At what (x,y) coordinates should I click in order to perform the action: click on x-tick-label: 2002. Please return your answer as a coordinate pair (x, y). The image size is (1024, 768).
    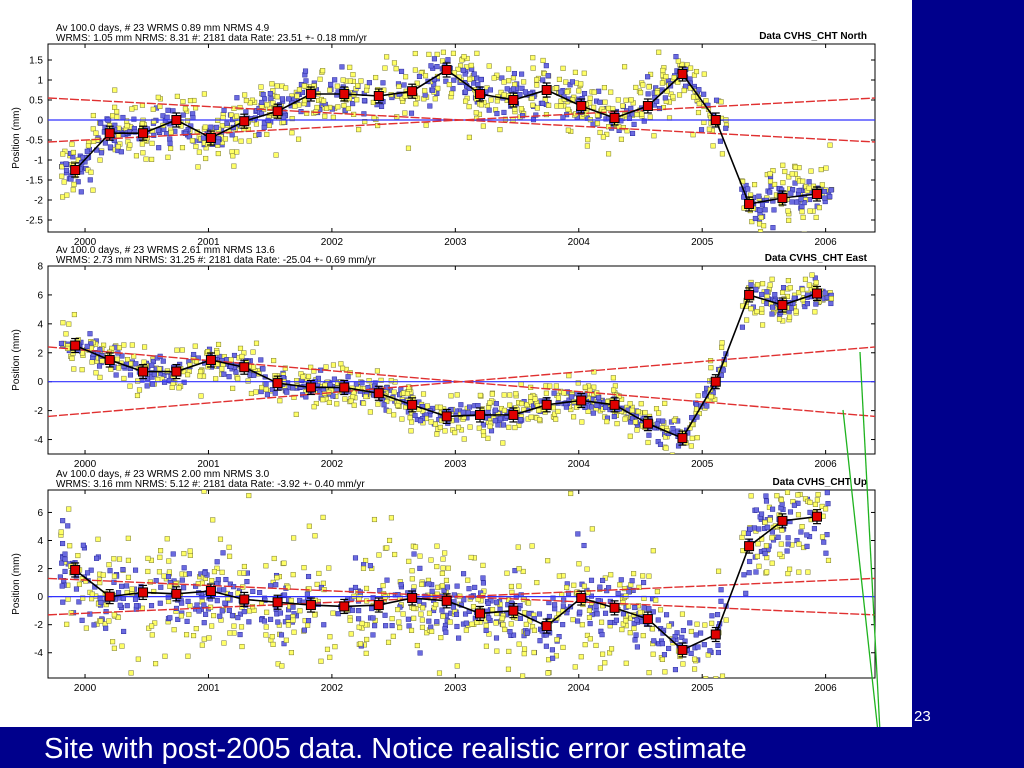
    Looking at the image, I should click on (332, 242).